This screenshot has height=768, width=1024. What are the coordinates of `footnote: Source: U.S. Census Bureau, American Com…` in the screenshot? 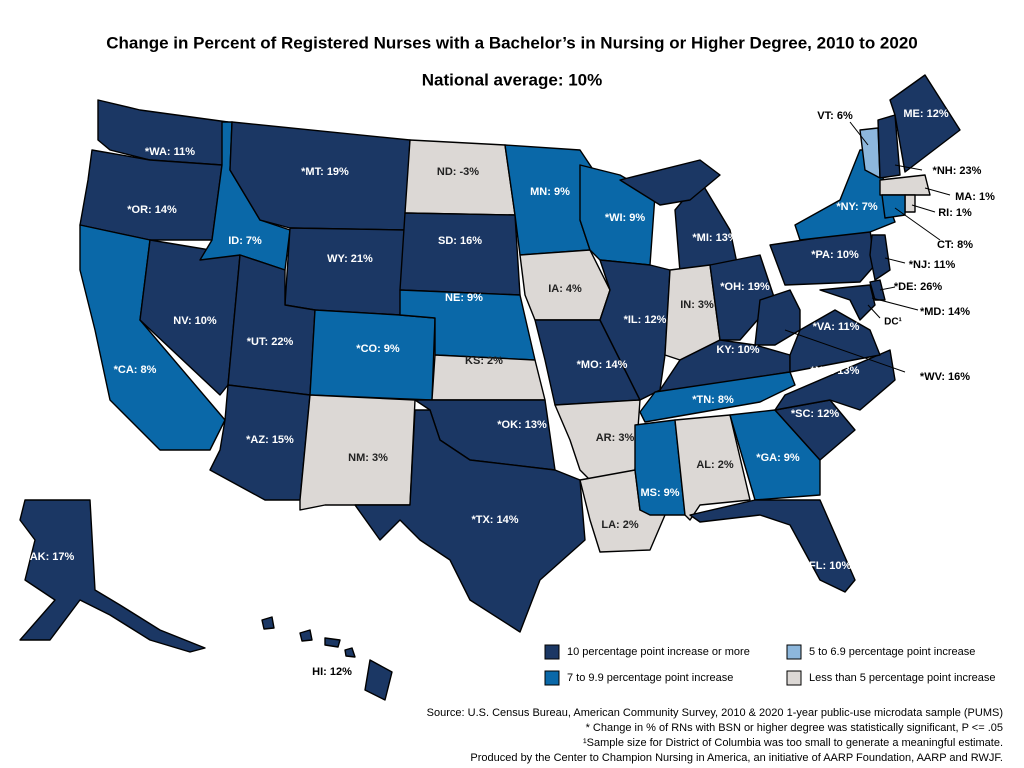 It's located at (715, 713).